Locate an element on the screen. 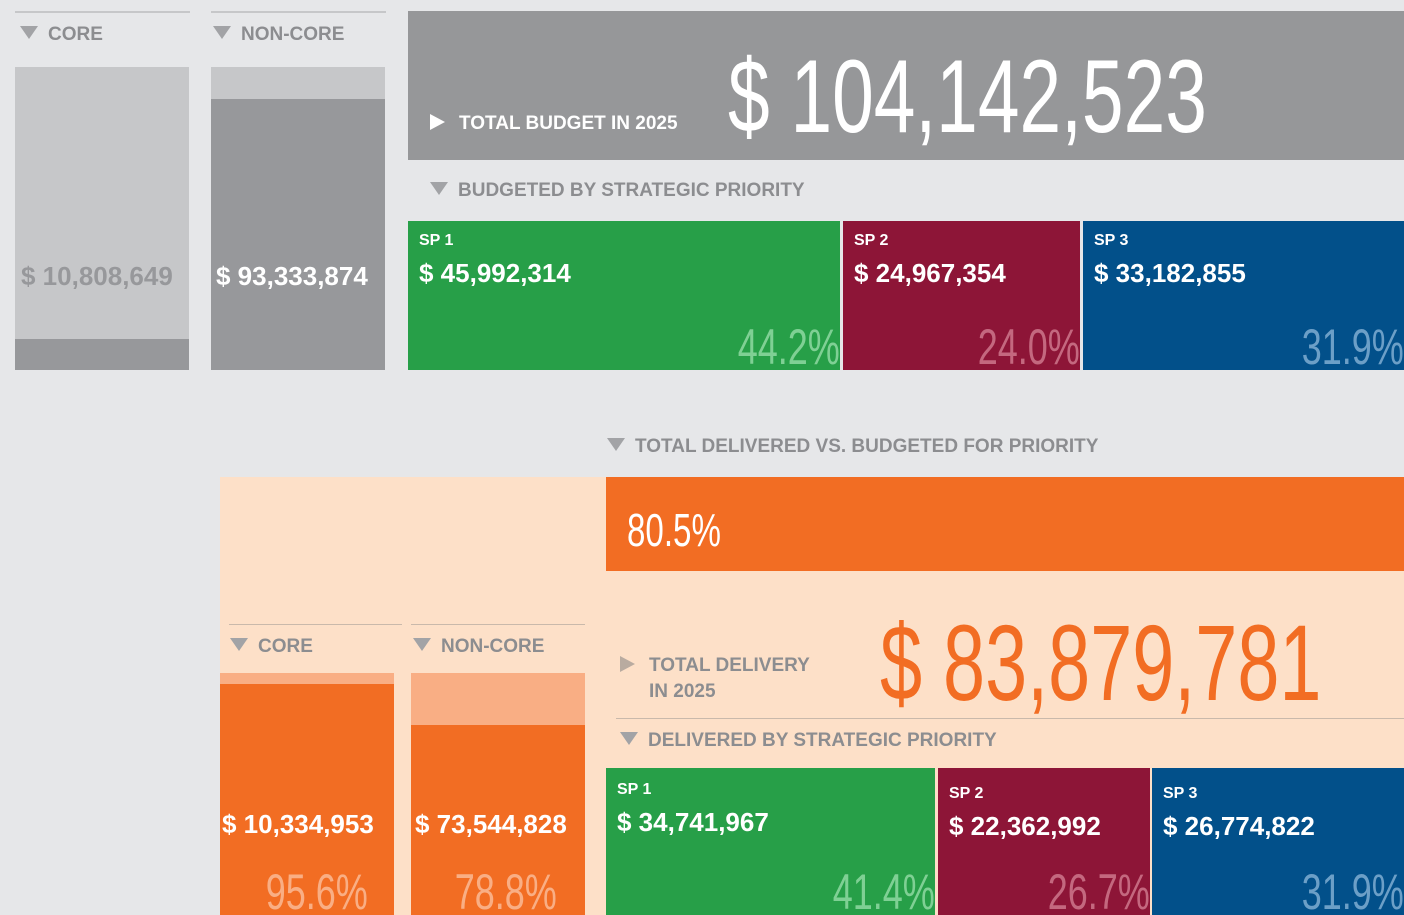  total-delivery-label: TOTAL DELIVERY IN 2025 is located at coordinates (715, 679).